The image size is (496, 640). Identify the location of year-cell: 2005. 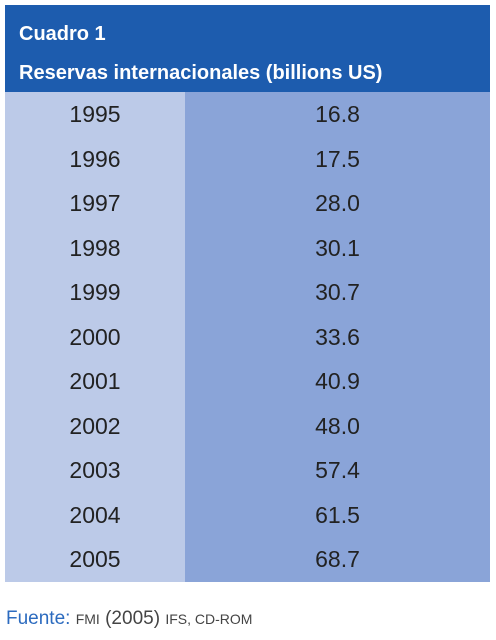
(95, 559).